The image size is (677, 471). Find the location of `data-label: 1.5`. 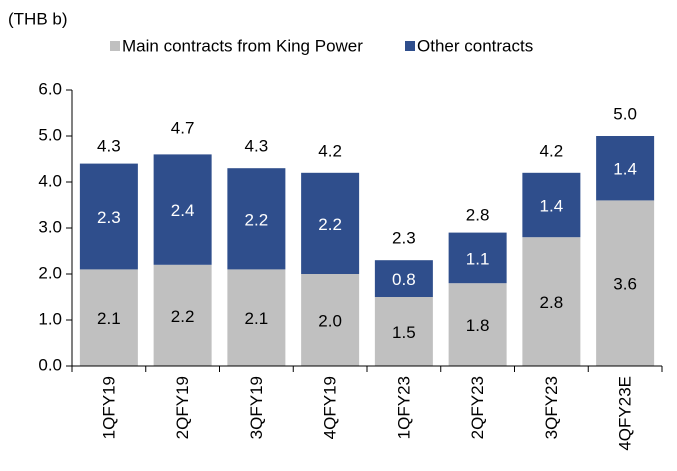

data-label: 1.5 is located at coordinates (404, 332).